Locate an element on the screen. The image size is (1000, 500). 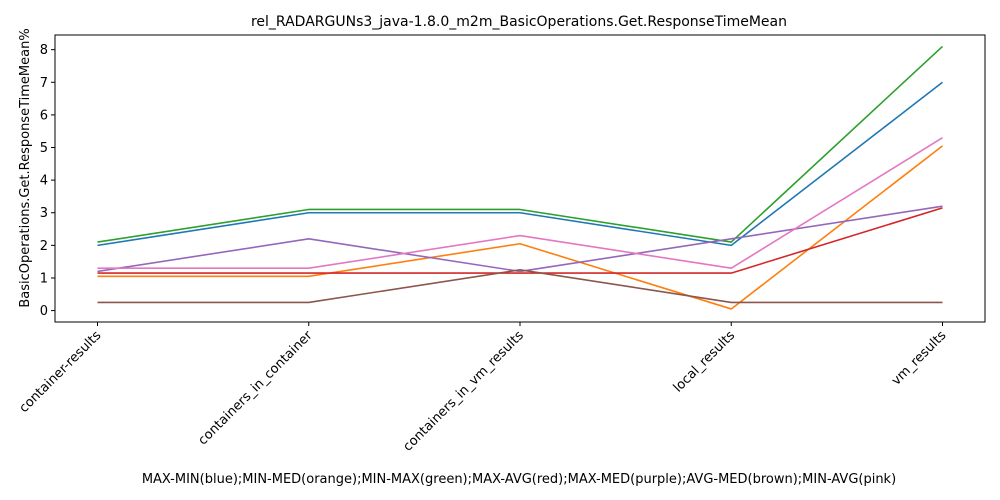
x-tick-label-2: containers_in_vm_results is located at coordinates (464, 391).